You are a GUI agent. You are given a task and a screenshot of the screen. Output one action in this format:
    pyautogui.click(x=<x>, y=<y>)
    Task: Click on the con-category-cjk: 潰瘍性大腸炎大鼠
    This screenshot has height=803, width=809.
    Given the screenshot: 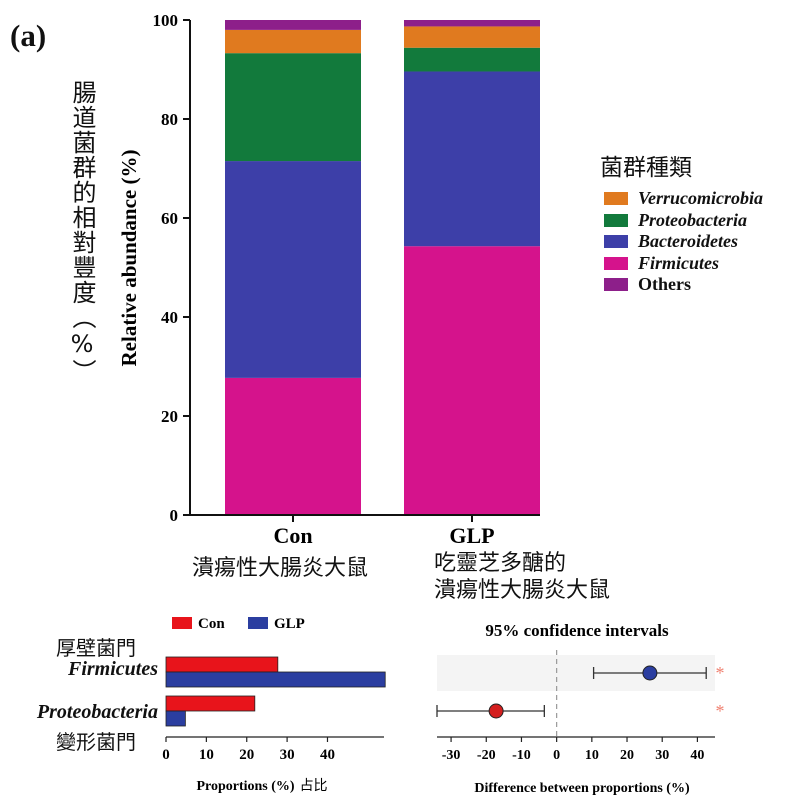 What is the action you would take?
    pyautogui.click(x=280, y=568)
    